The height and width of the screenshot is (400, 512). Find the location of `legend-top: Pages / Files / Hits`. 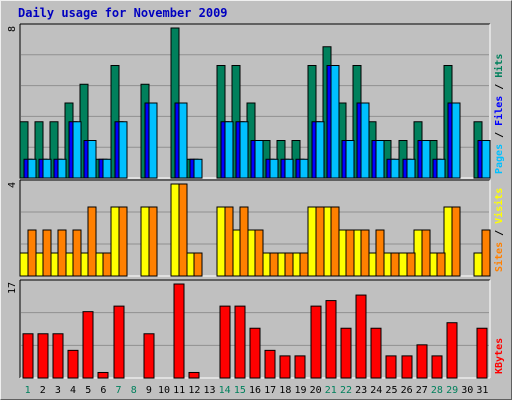

legend-top: Pages / Files / Hits is located at coordinates (499, 114).